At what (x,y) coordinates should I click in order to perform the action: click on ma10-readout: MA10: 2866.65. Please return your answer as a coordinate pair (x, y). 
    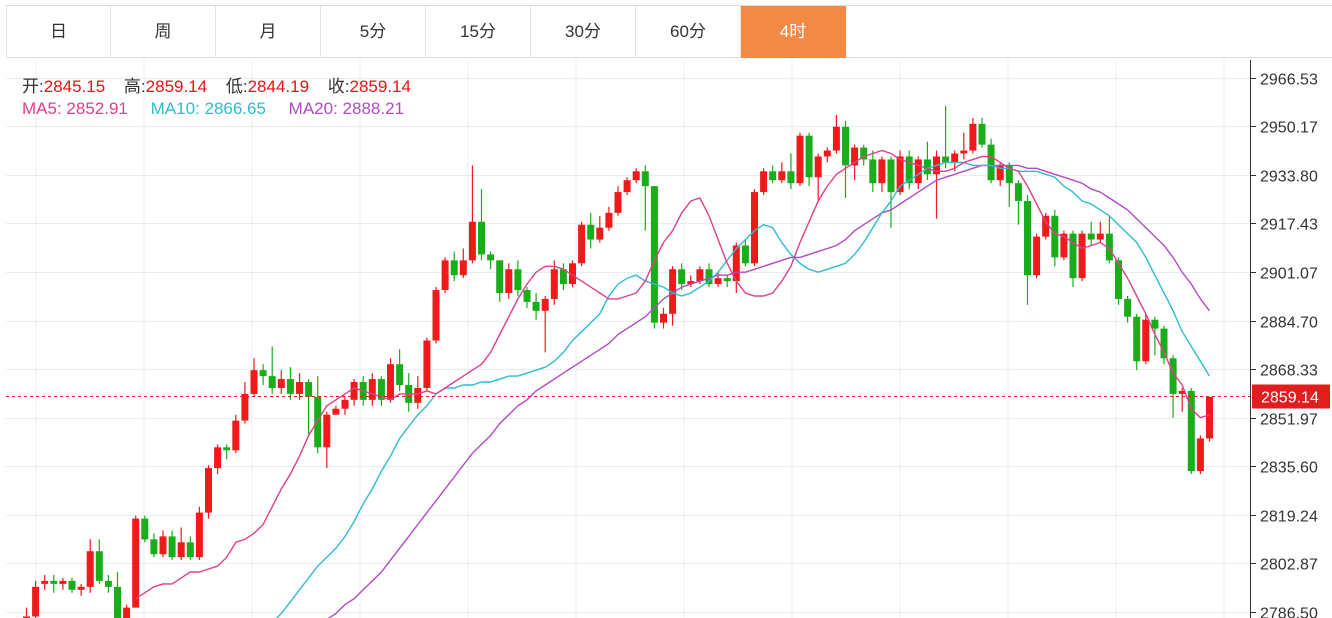
    Looking at the image, I should click on (208, 108).